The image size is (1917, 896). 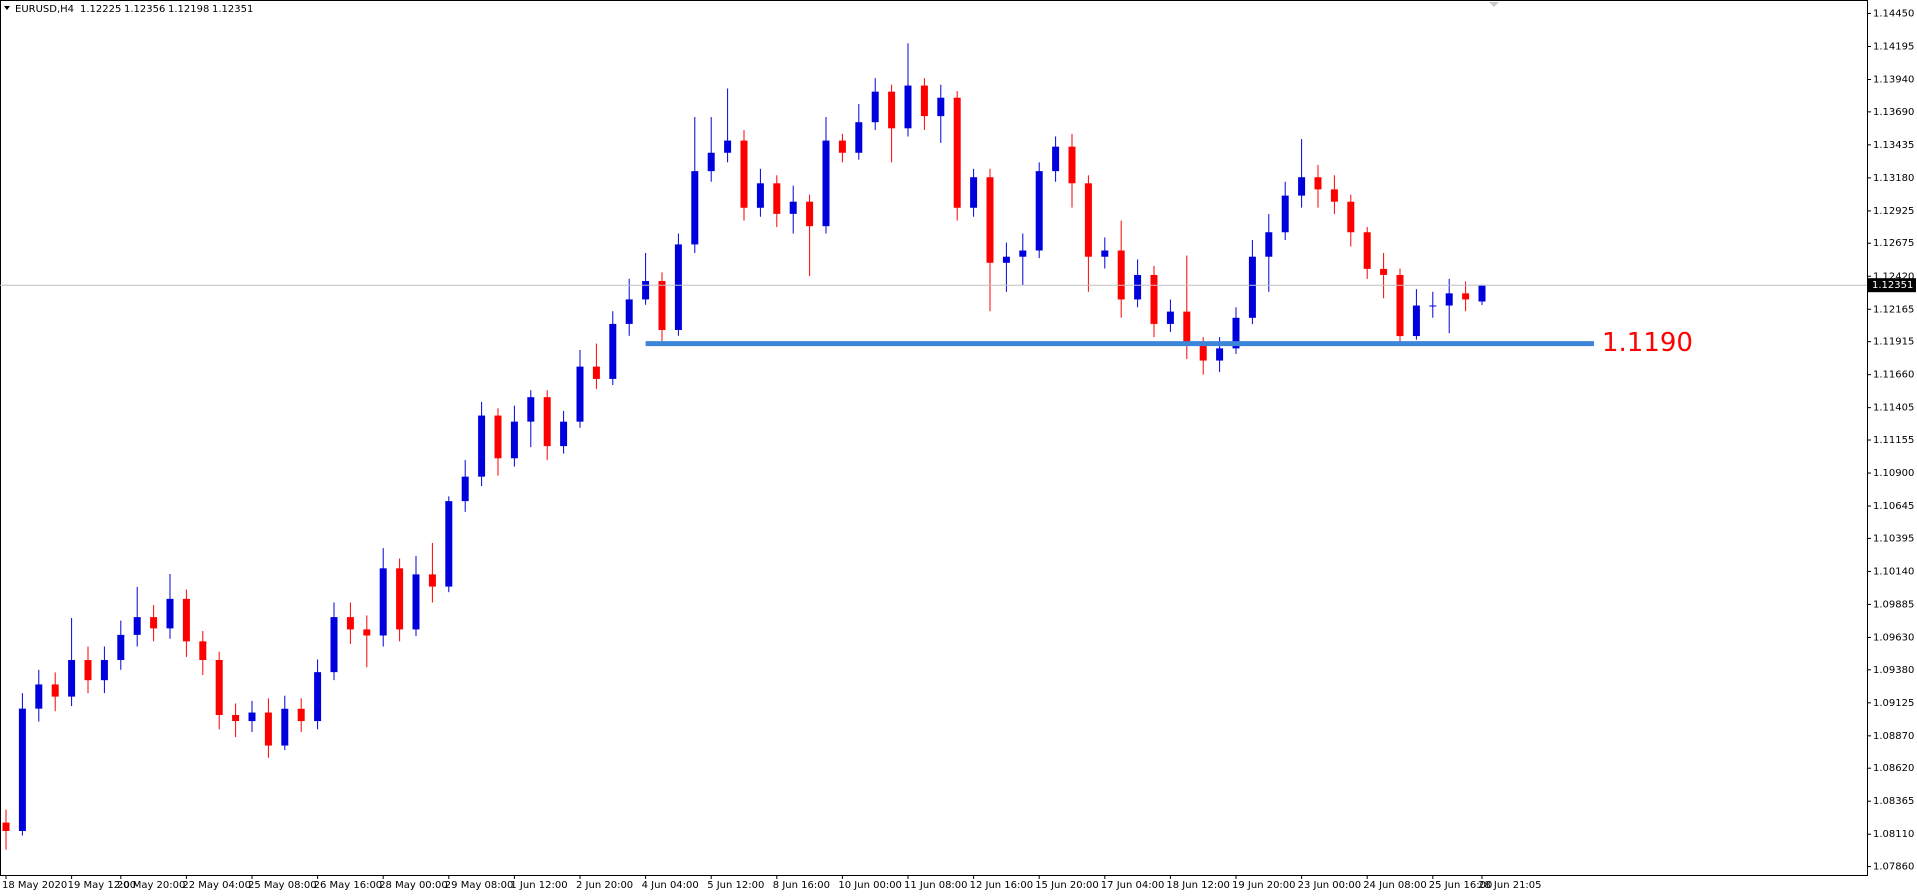 What do you see at coordinates (1892, 285) in the screenshot?
I see `price-tag-label: 1.12351` at bounding box center [1892, 285].